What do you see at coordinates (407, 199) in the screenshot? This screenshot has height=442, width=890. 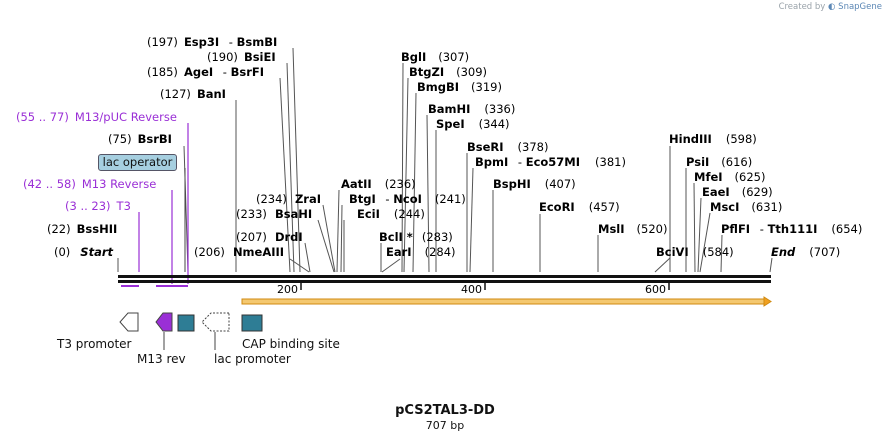 I see `site-btgi: BtgI - NcoI (241)` at bounding box center [407, 199].